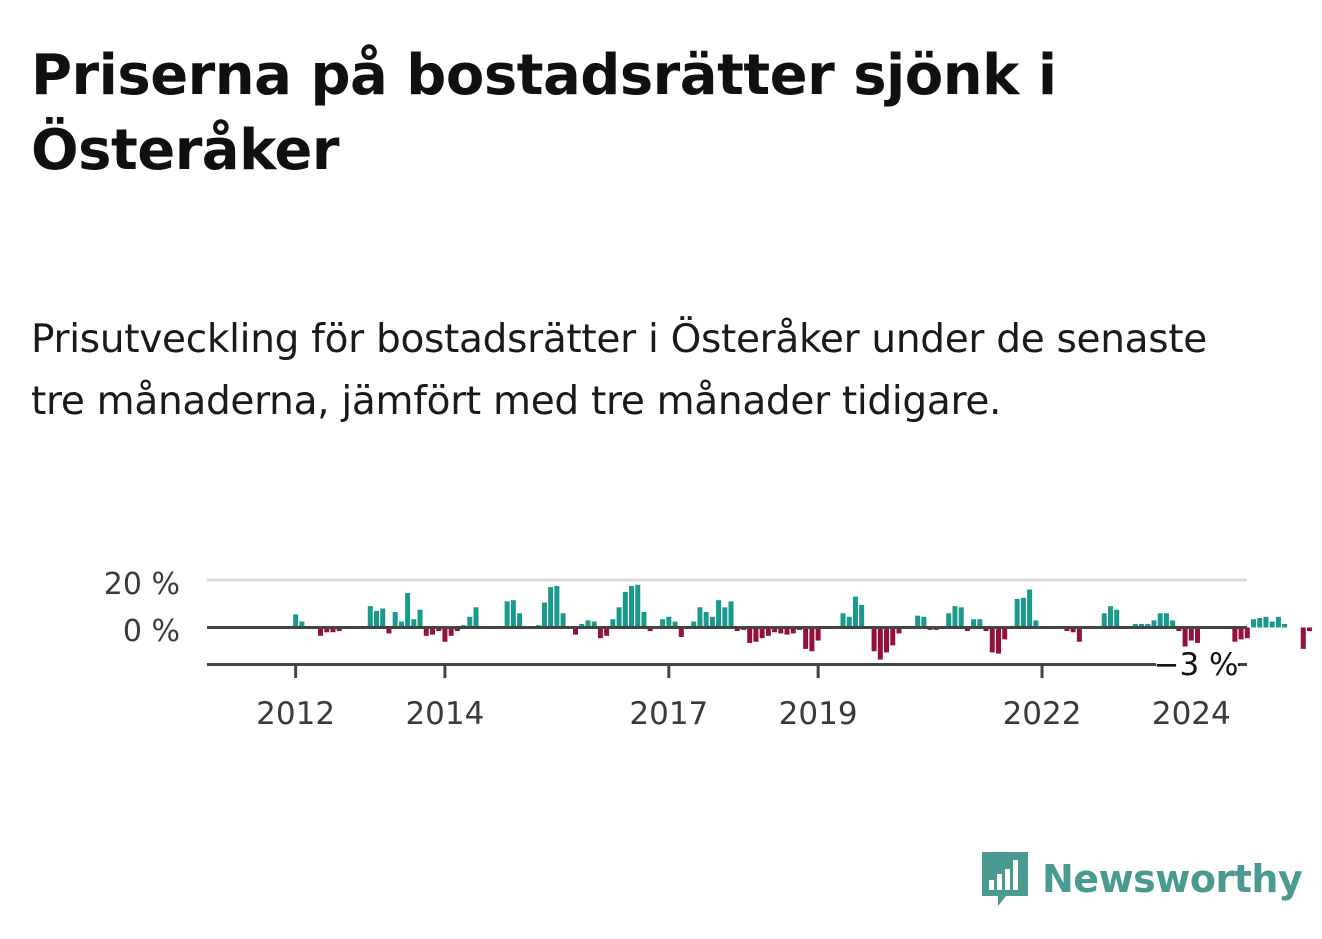  What do you see at coordinates (151, 631) in the screenshot?
I see `y-tick-label-0: 0 %` at bounding box center [151, 631].